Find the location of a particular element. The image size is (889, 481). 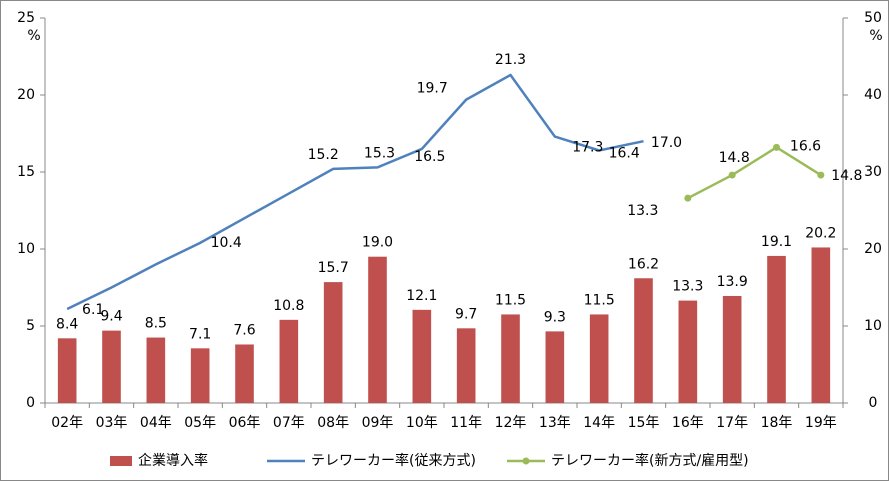

x-tick-label: 02年 is located at coordinates (67, 423).